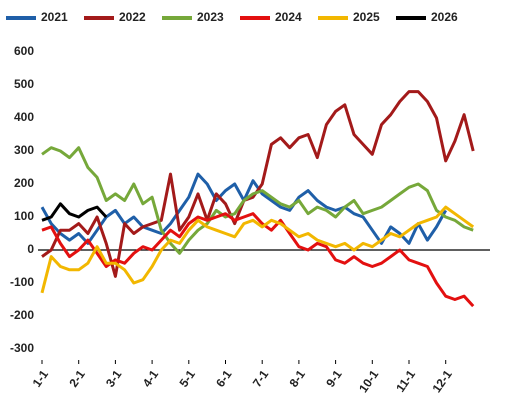  Describe the element at coordinates (151, 378) in the screenshot. I see `x-tick-label: 4-1` at that location.